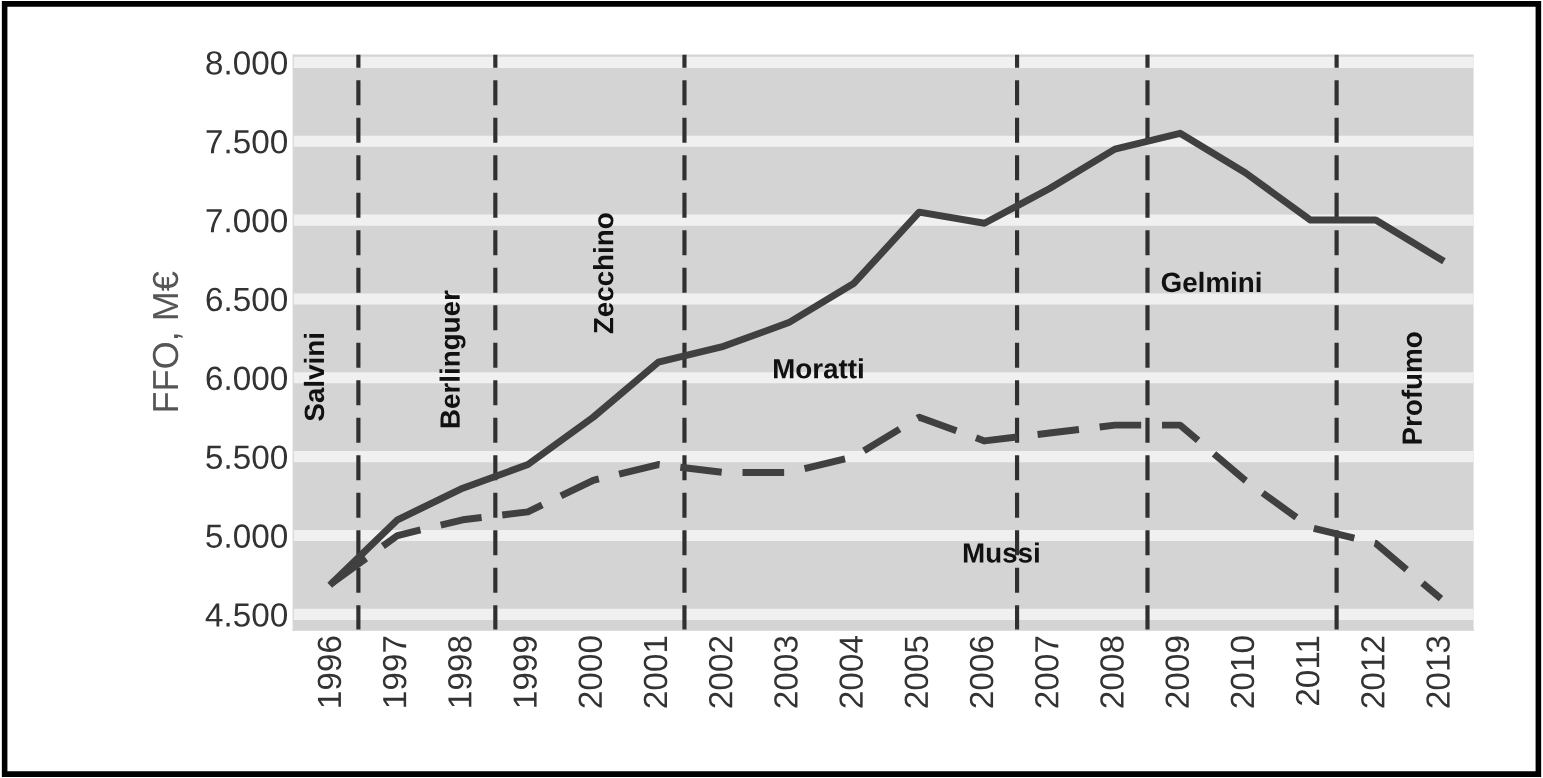 The width and height of the screenshot is (1543, 778). Describe the element at coordinates (460, 671) in the screenshot. I see `x-tick-label: 1998` at that location.